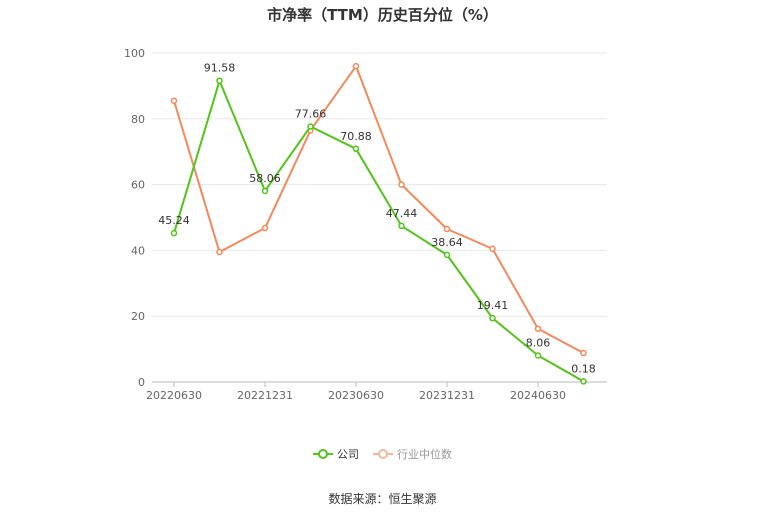 This screenshot has height=517, width=765. I want to click on y-tick-label: 0, so click(141, 382).